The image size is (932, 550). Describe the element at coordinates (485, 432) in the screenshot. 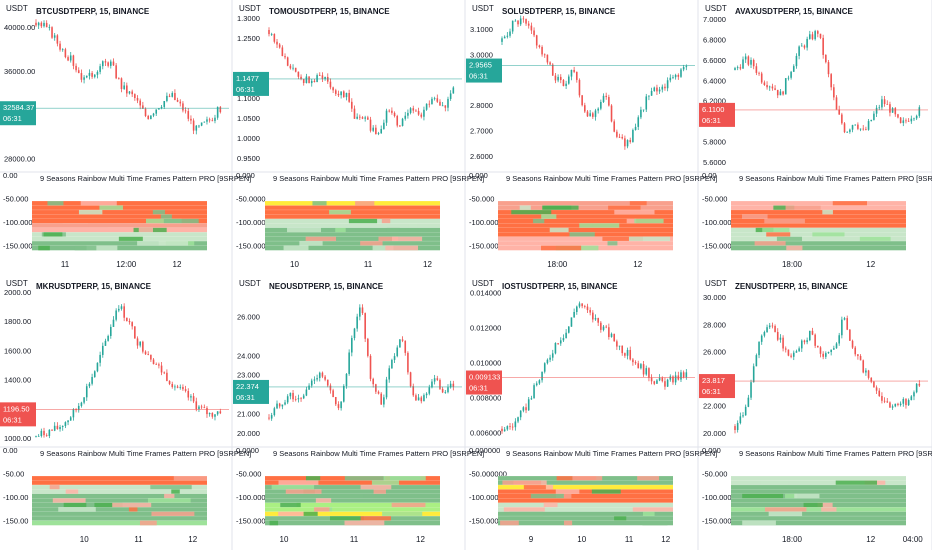

I see `price-tick-label: 0.006000` at that location.